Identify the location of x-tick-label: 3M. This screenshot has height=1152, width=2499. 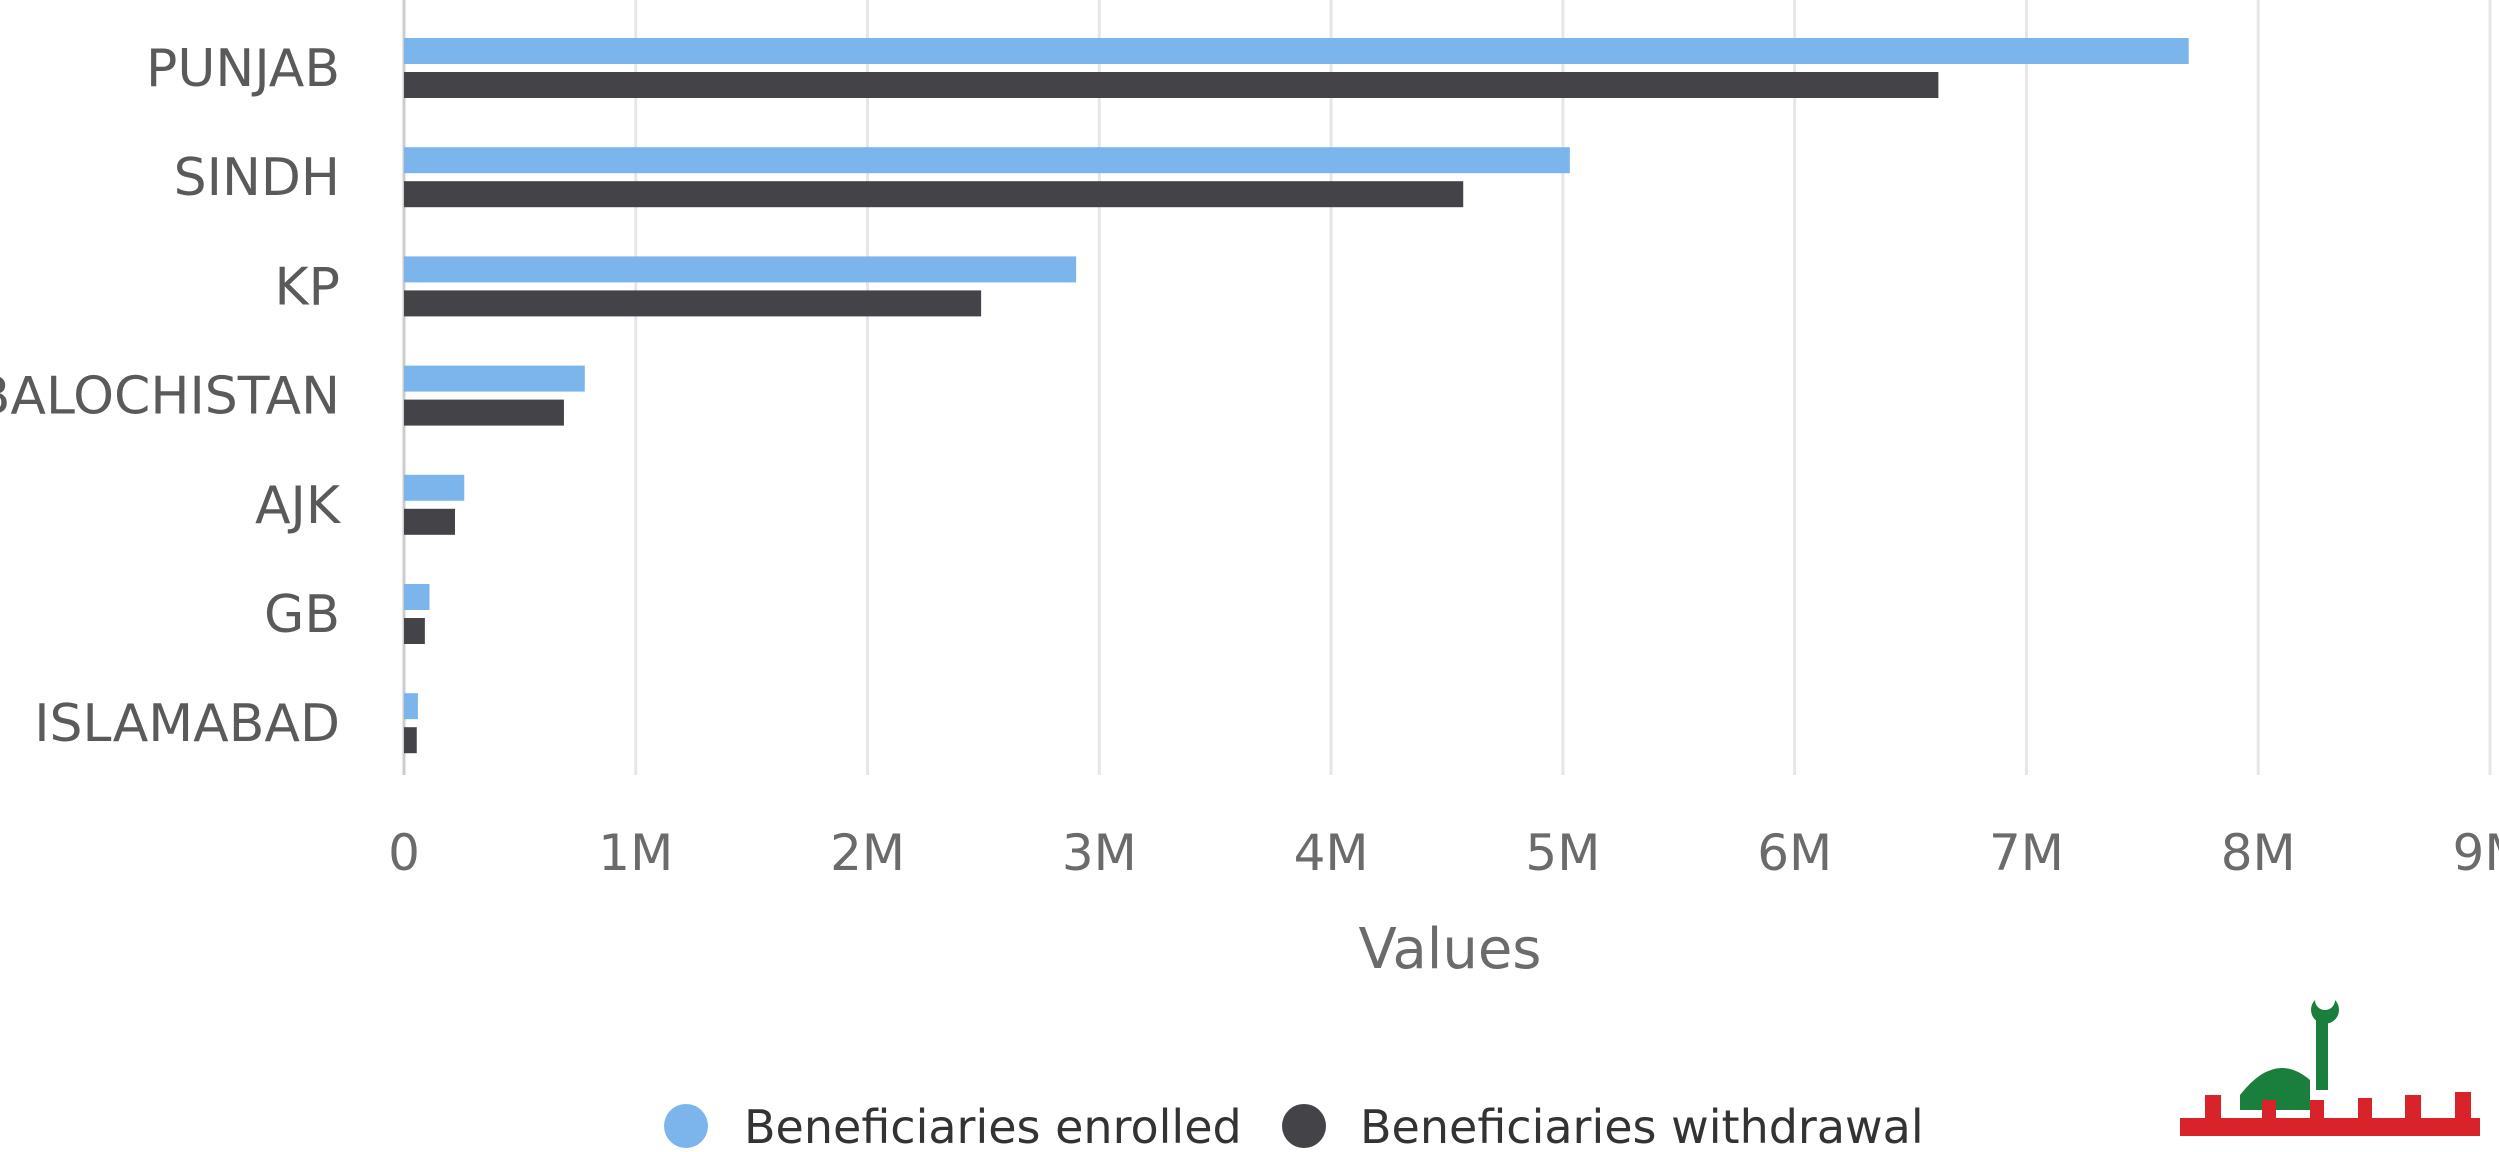
(1099, 853).